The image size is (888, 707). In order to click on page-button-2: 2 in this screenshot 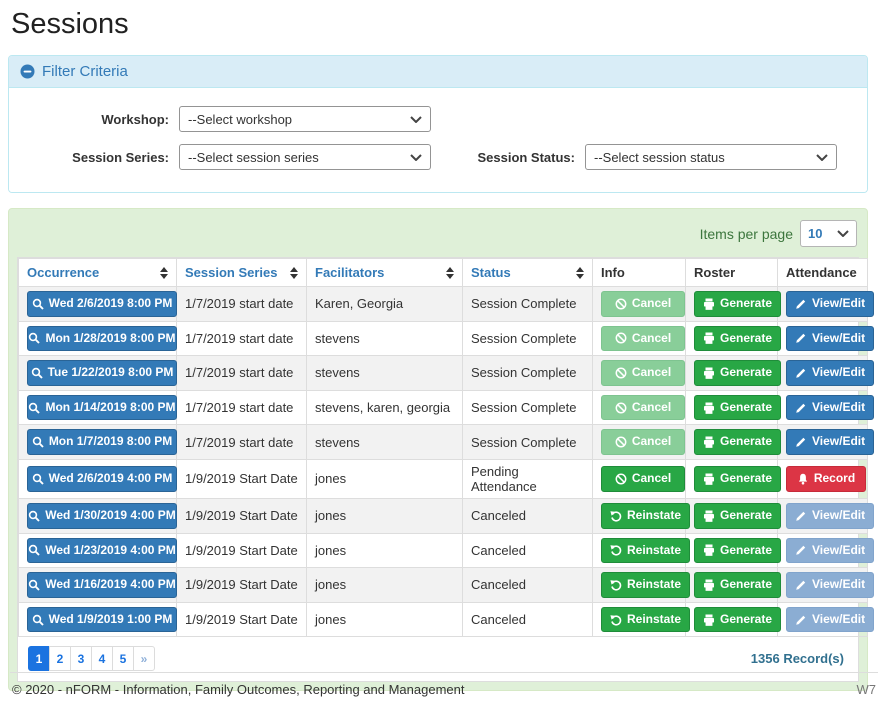, I will do `click(60, 659)`.